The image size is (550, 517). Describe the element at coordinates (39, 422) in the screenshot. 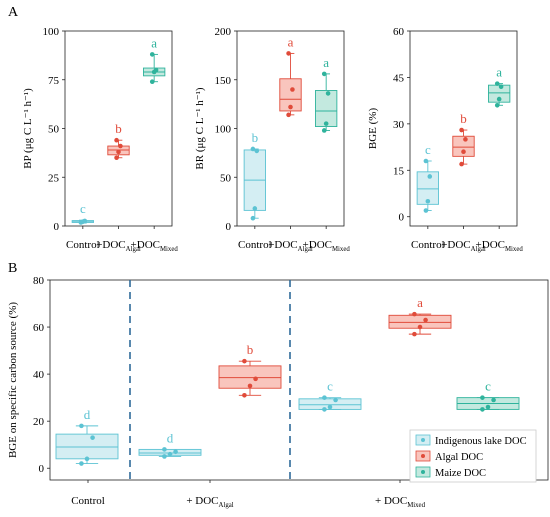

I see `y-tick-label: 20` at that location.